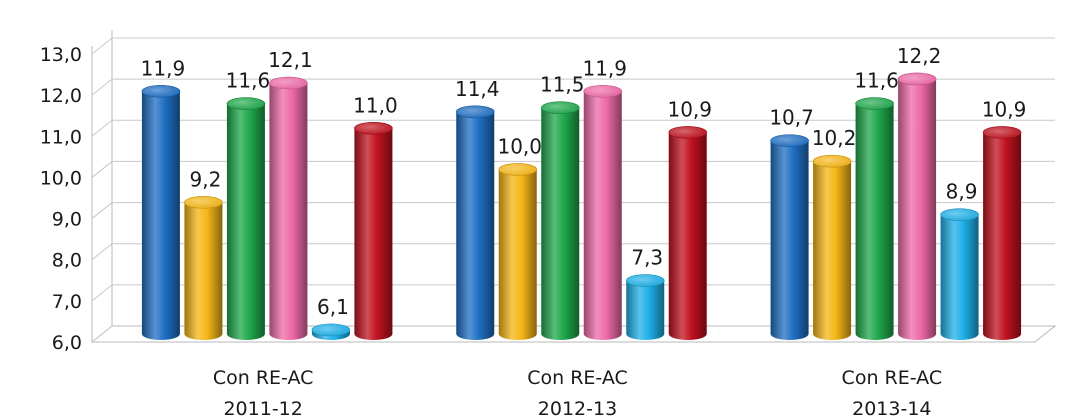 This screenshot has width=1073, height=420. I want to click on data-label: 11,4, so click(477, 89).